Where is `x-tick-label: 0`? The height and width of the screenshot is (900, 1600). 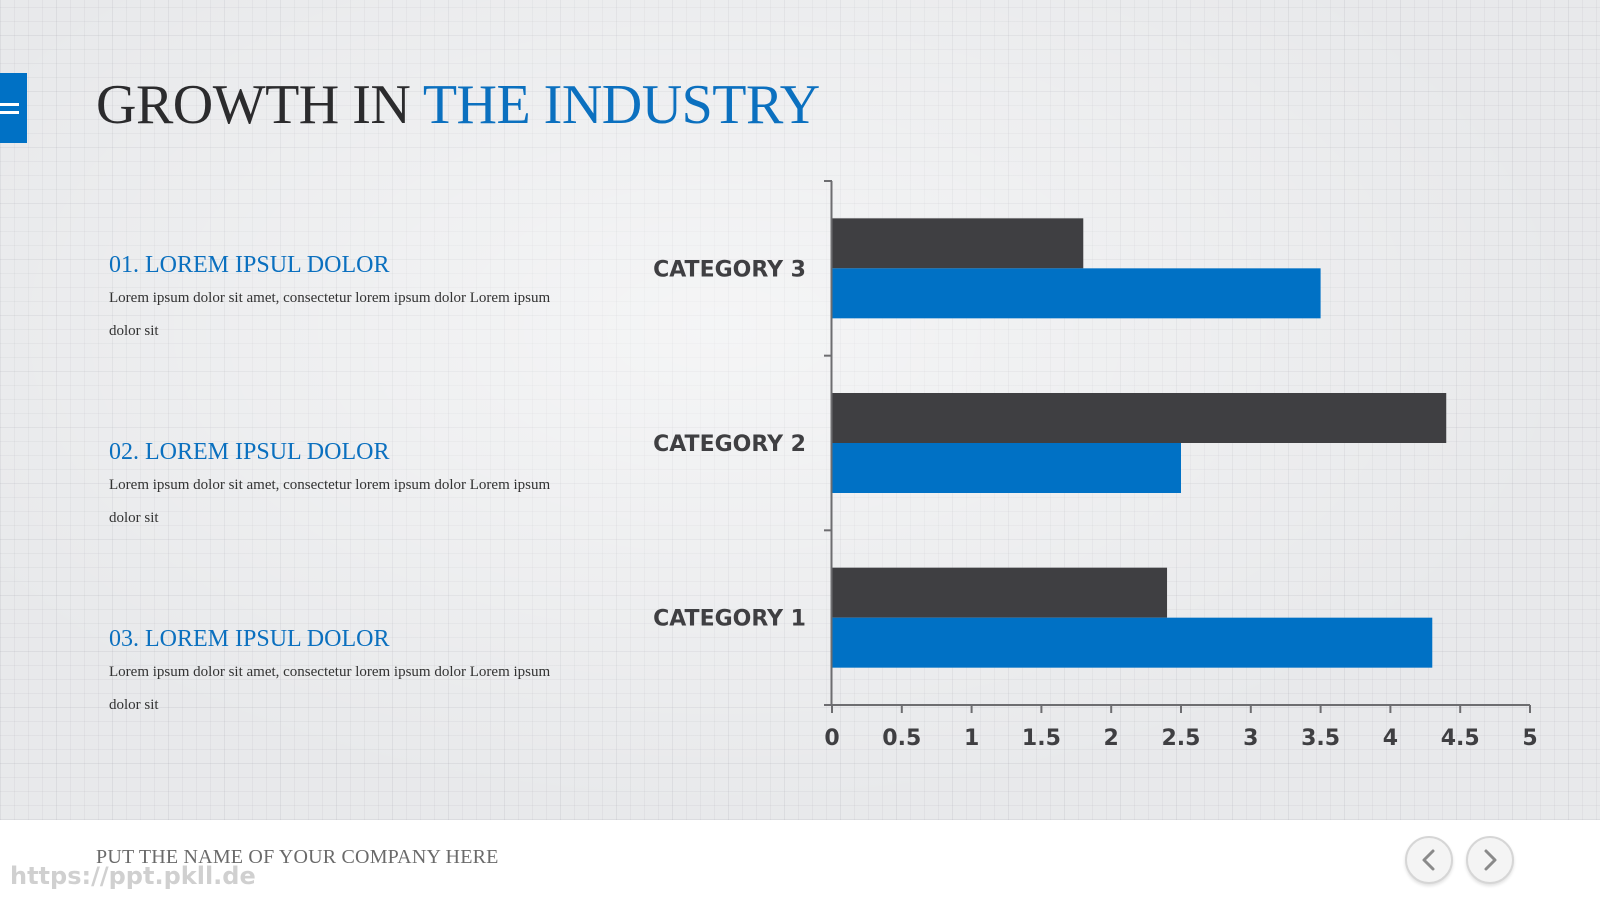 x-tick-label: 0 is located at coordinates (831, 738).